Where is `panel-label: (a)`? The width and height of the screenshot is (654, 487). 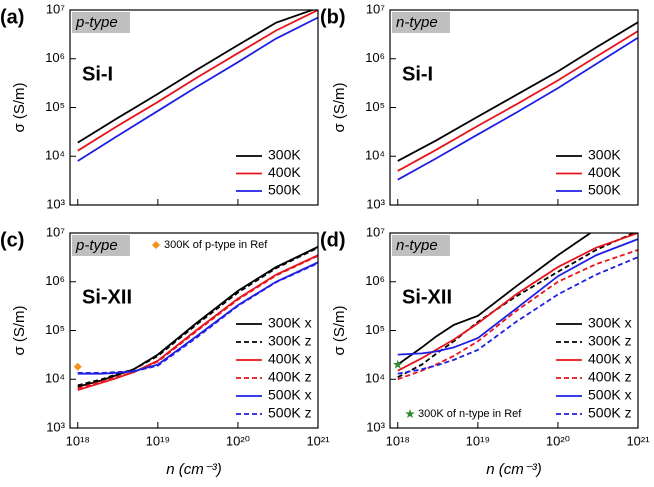
panel-label: (a) is located at coordinates (12, 17).